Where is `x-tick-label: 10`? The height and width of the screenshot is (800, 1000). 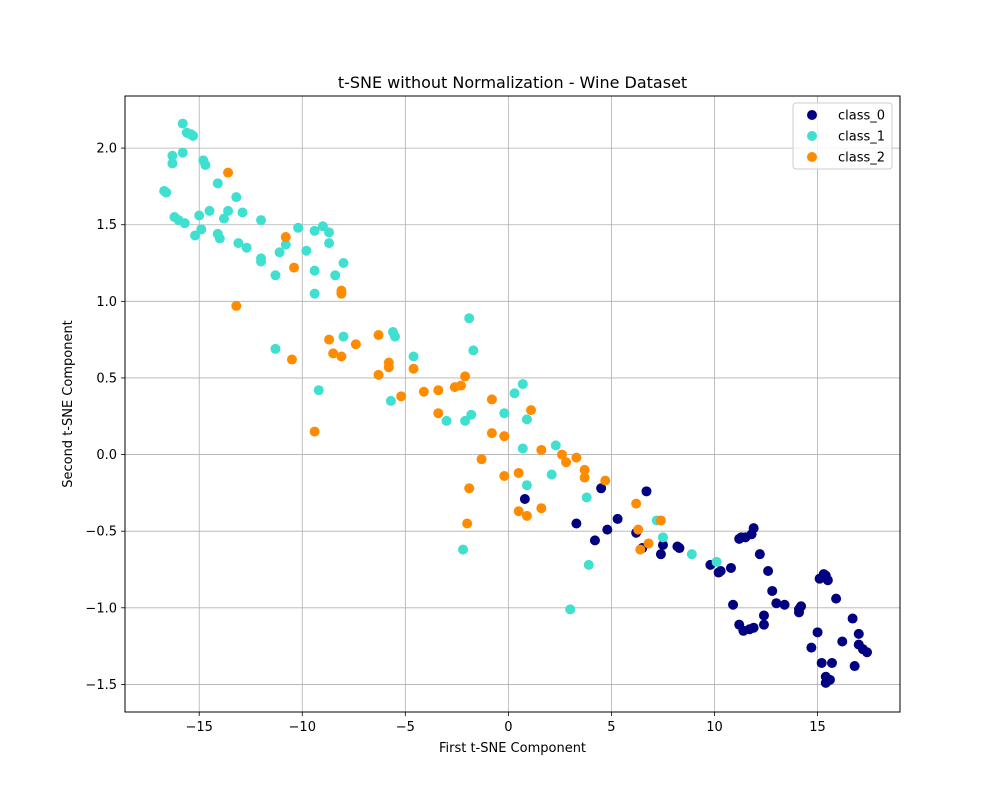
x-tick-label: 10 is located at coordinates (714, 727).